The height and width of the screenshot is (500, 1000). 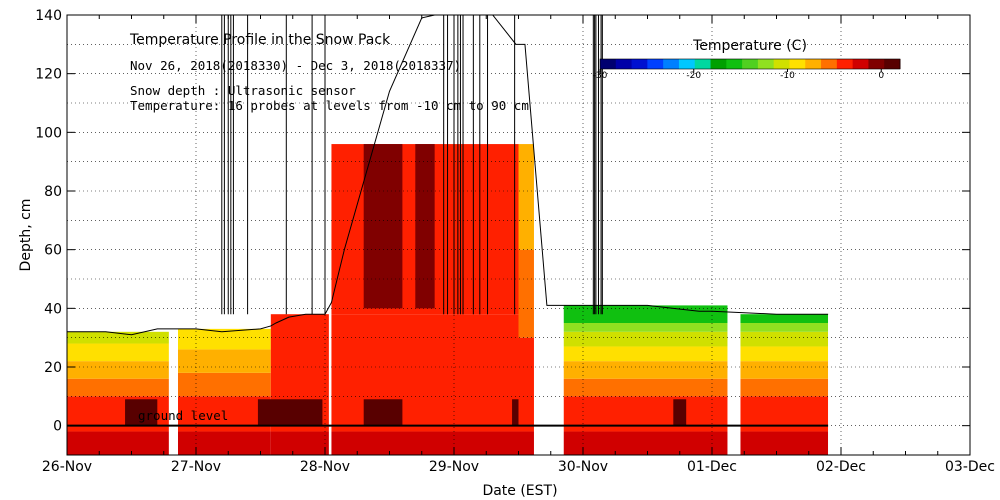 I want to click on colorbar-tick-label: -20, so click(x=693, y=76).